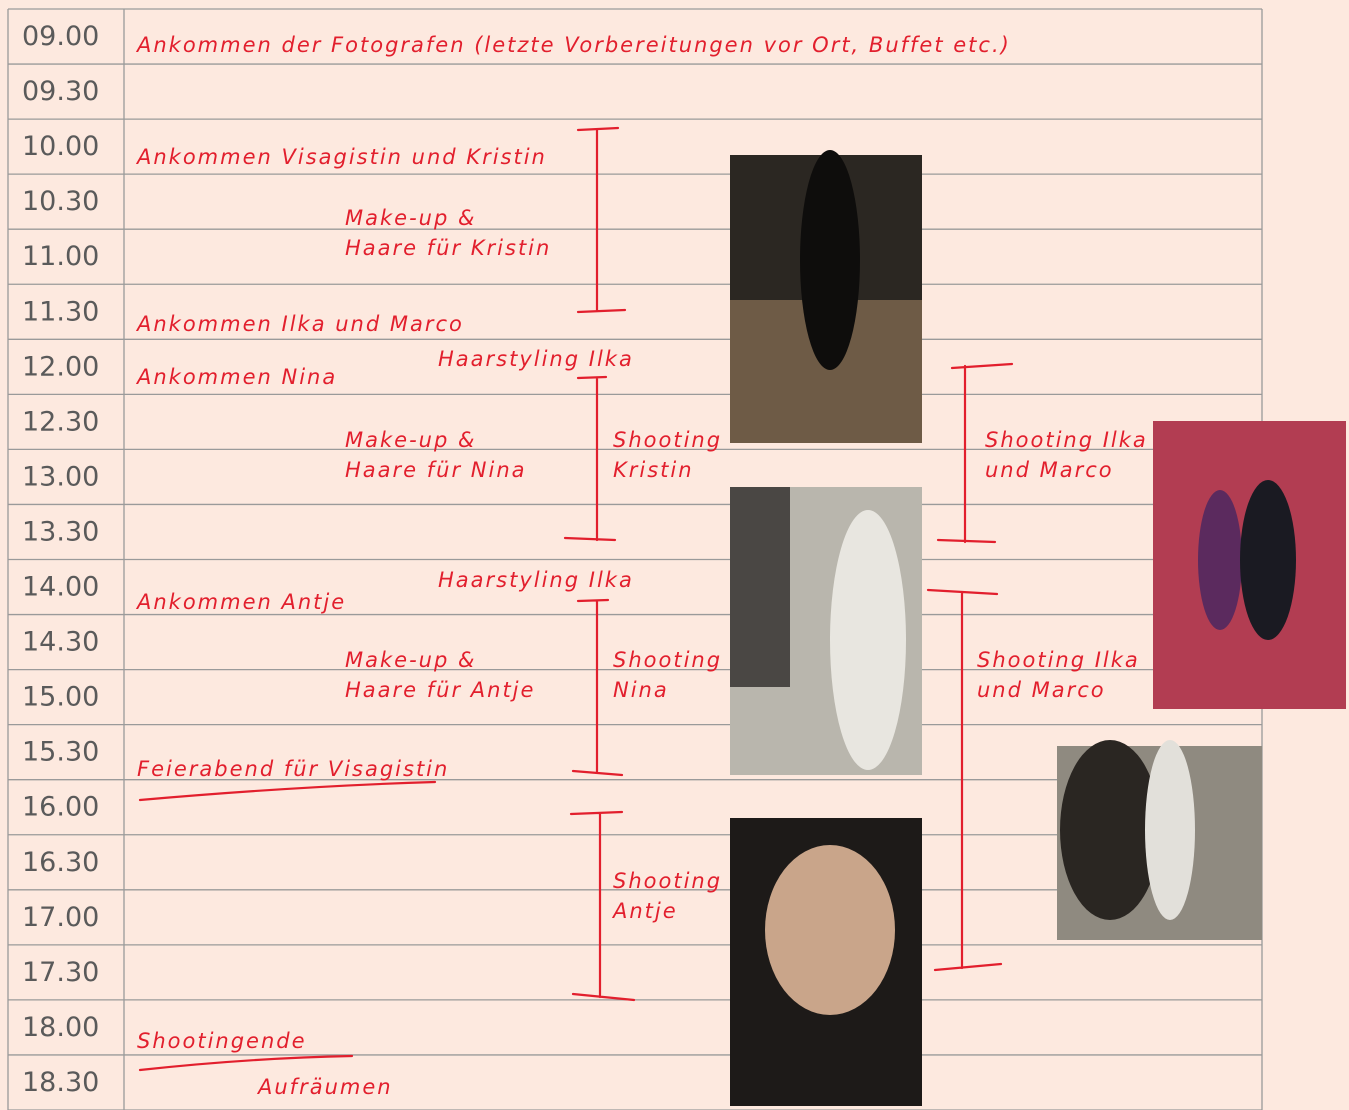  Describe the element at coordinates (440, 690) in the screenshot. I see `note: Haare für Antje` at that location.